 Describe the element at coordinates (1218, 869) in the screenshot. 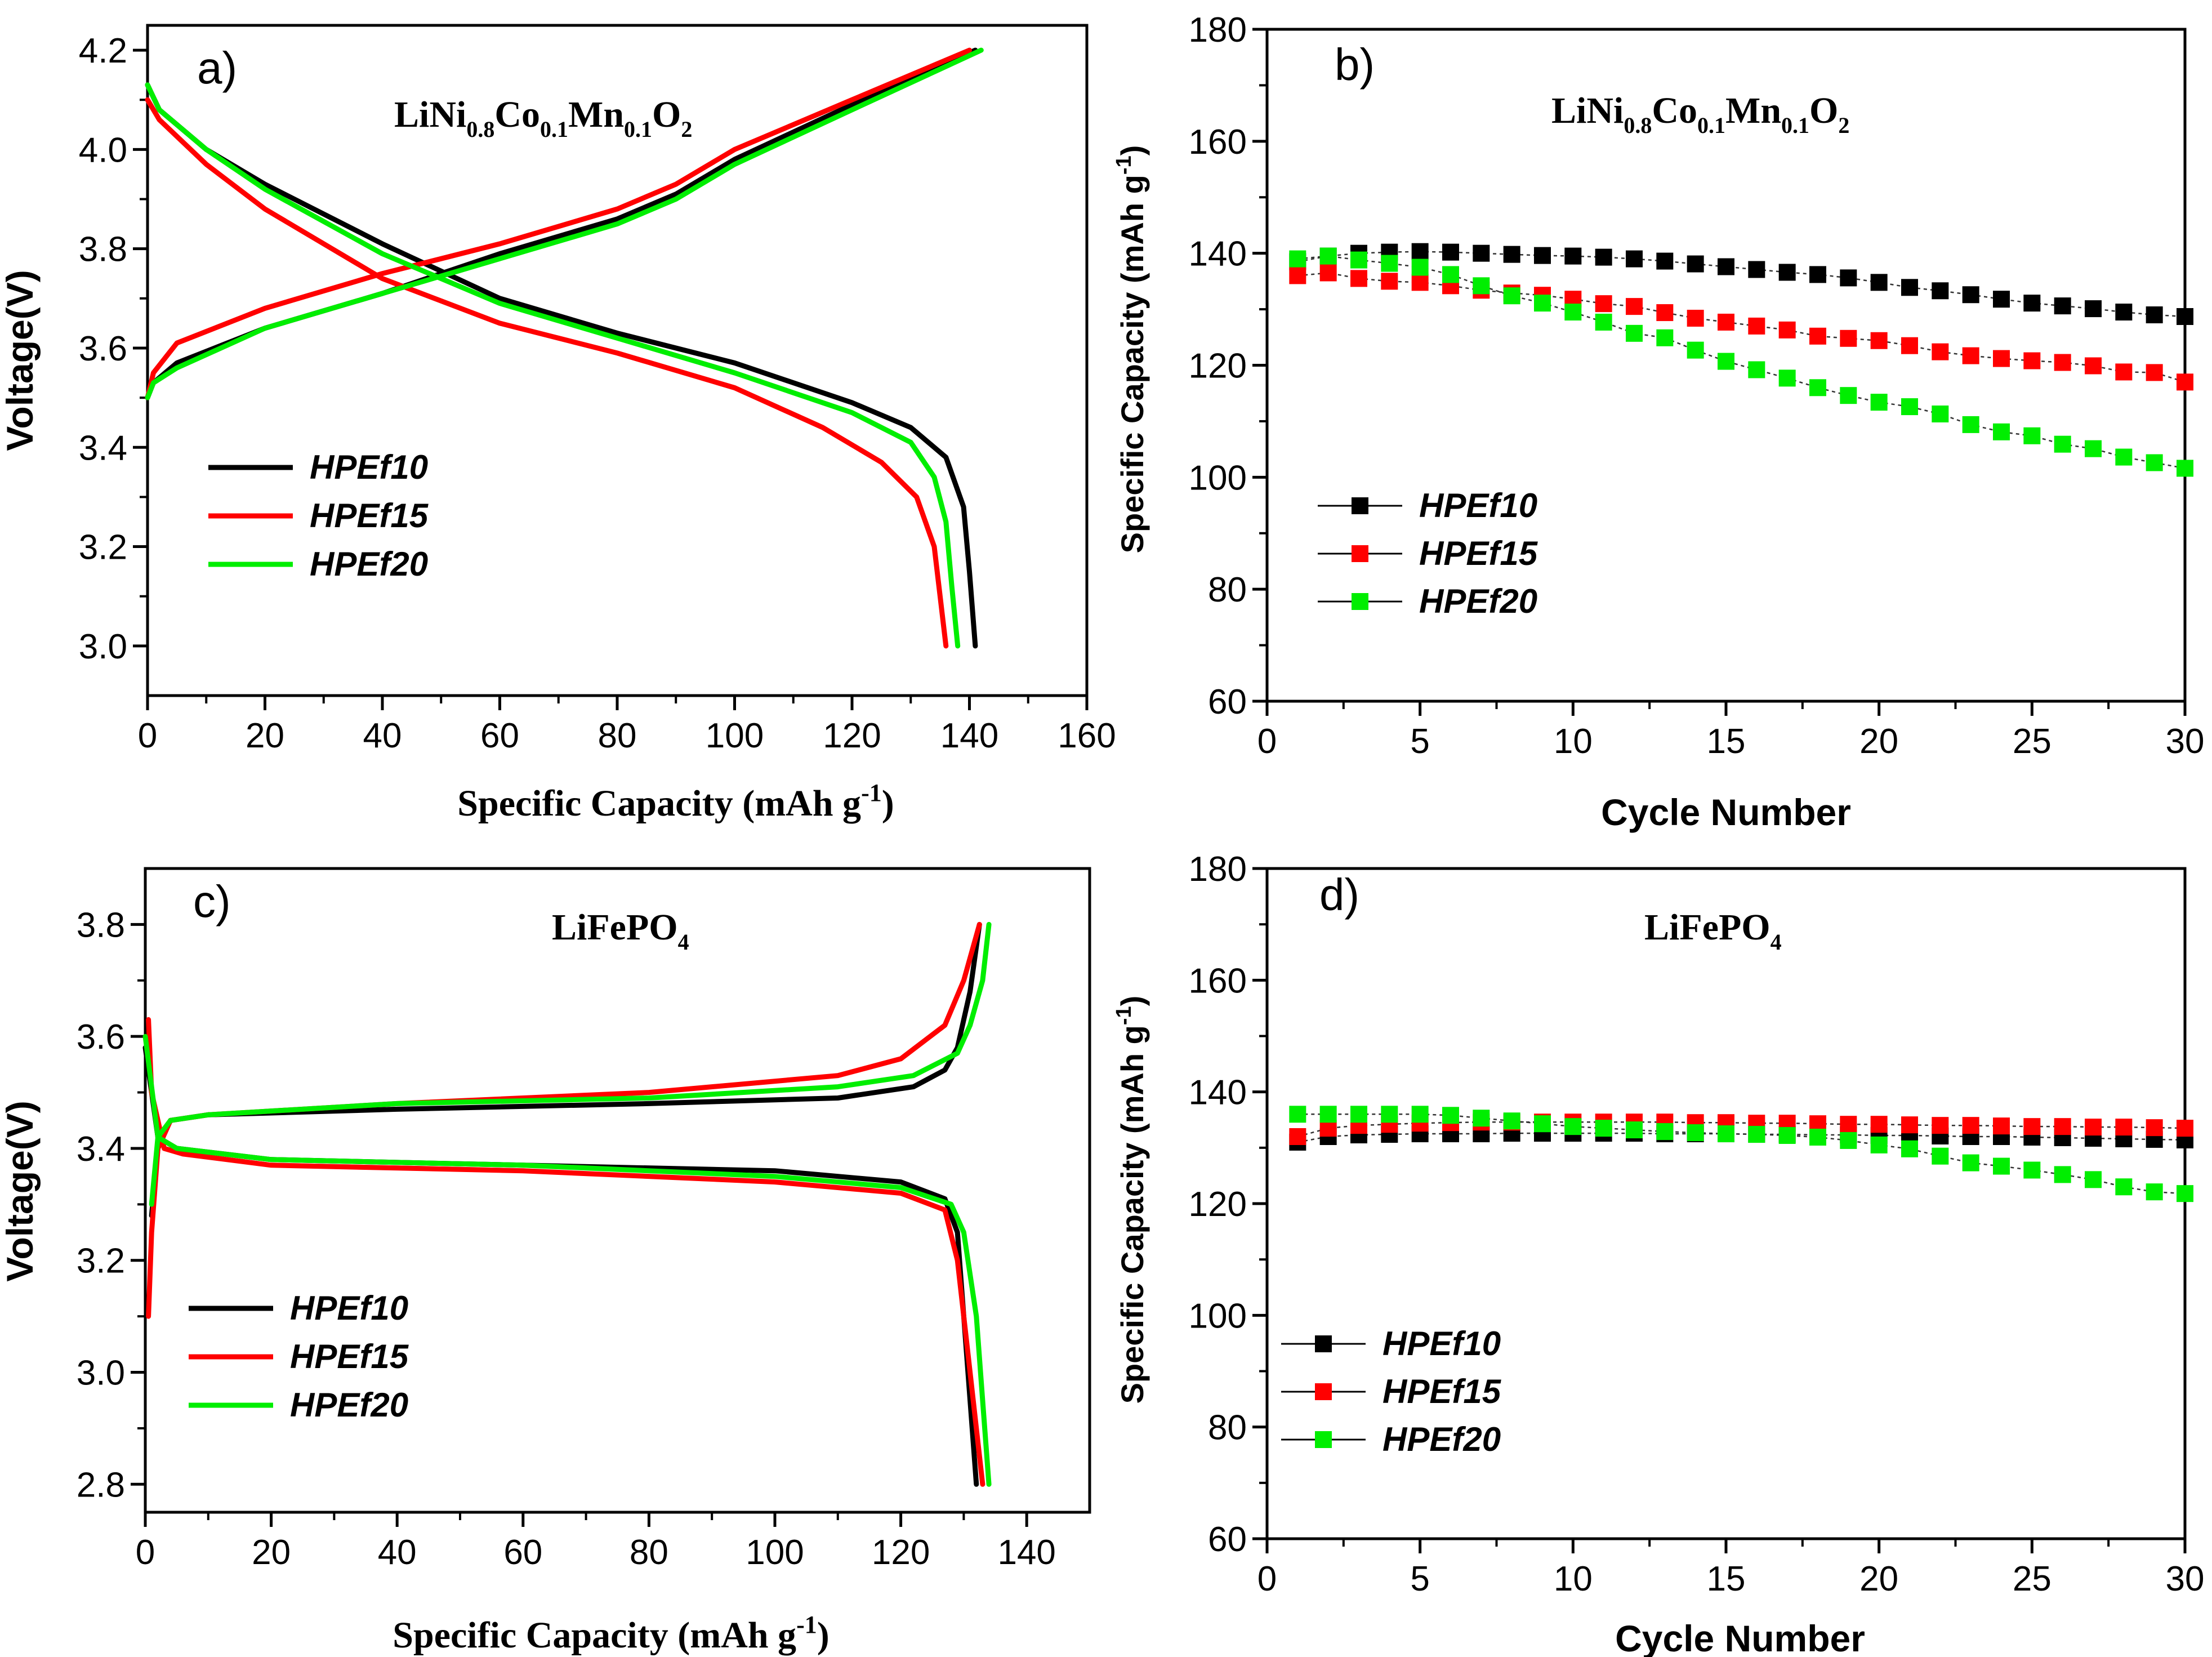

I see `y-tick-label: 180` at that location.